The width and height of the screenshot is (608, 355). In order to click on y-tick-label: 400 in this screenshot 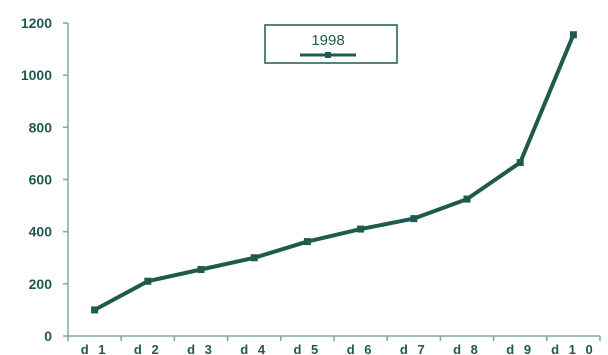, I will do `click(41, 232)`.